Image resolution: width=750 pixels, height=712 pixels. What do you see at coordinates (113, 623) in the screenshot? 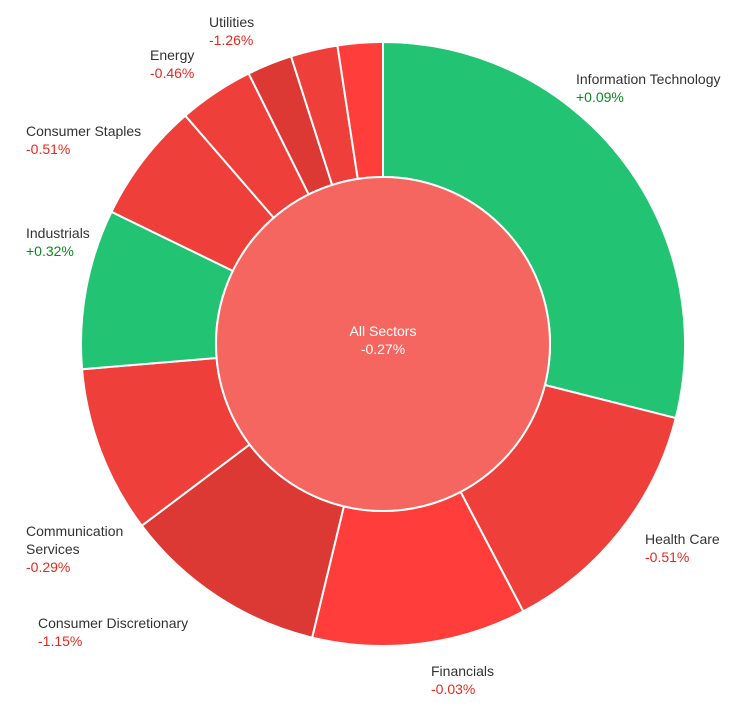
I see `label-name-consumer-discretionary: Consumer Discretionary` at bounding box center [113, 623].